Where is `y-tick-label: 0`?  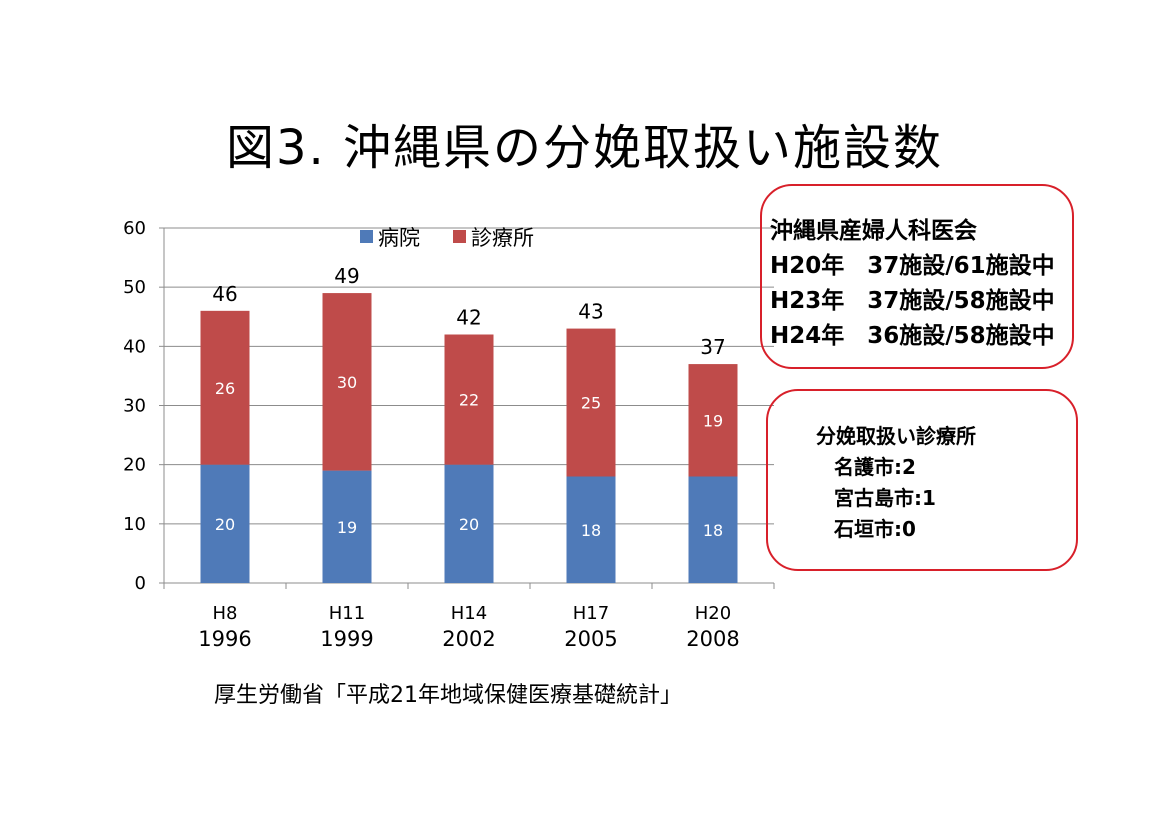
y-tick-label: 0 is located at coordinates (140, 583).